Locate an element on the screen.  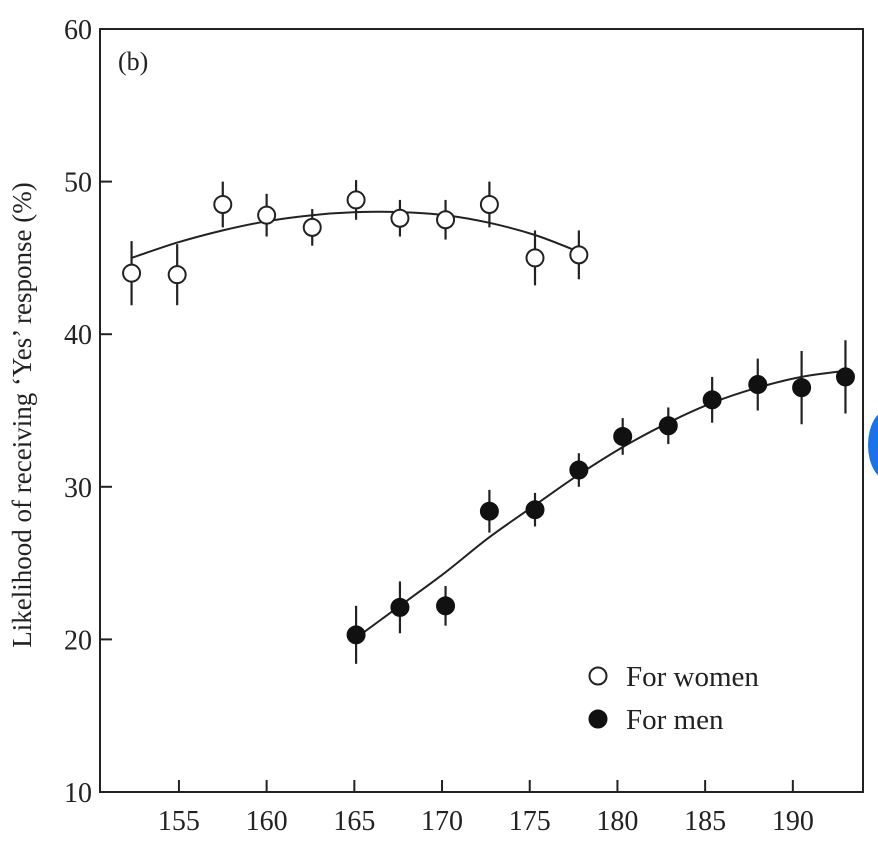
x-tick-label: 165 is located at coordinates (354, 821).